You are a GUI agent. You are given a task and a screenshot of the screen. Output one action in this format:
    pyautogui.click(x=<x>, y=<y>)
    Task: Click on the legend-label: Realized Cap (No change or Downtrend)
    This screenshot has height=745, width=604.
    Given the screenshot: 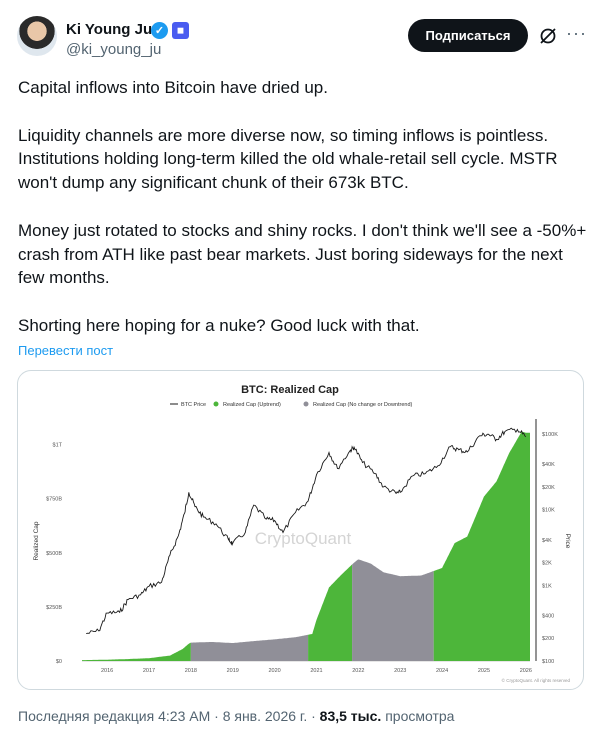 What is the action you would take?
    pyautogui.click(x=363, y=405)
    